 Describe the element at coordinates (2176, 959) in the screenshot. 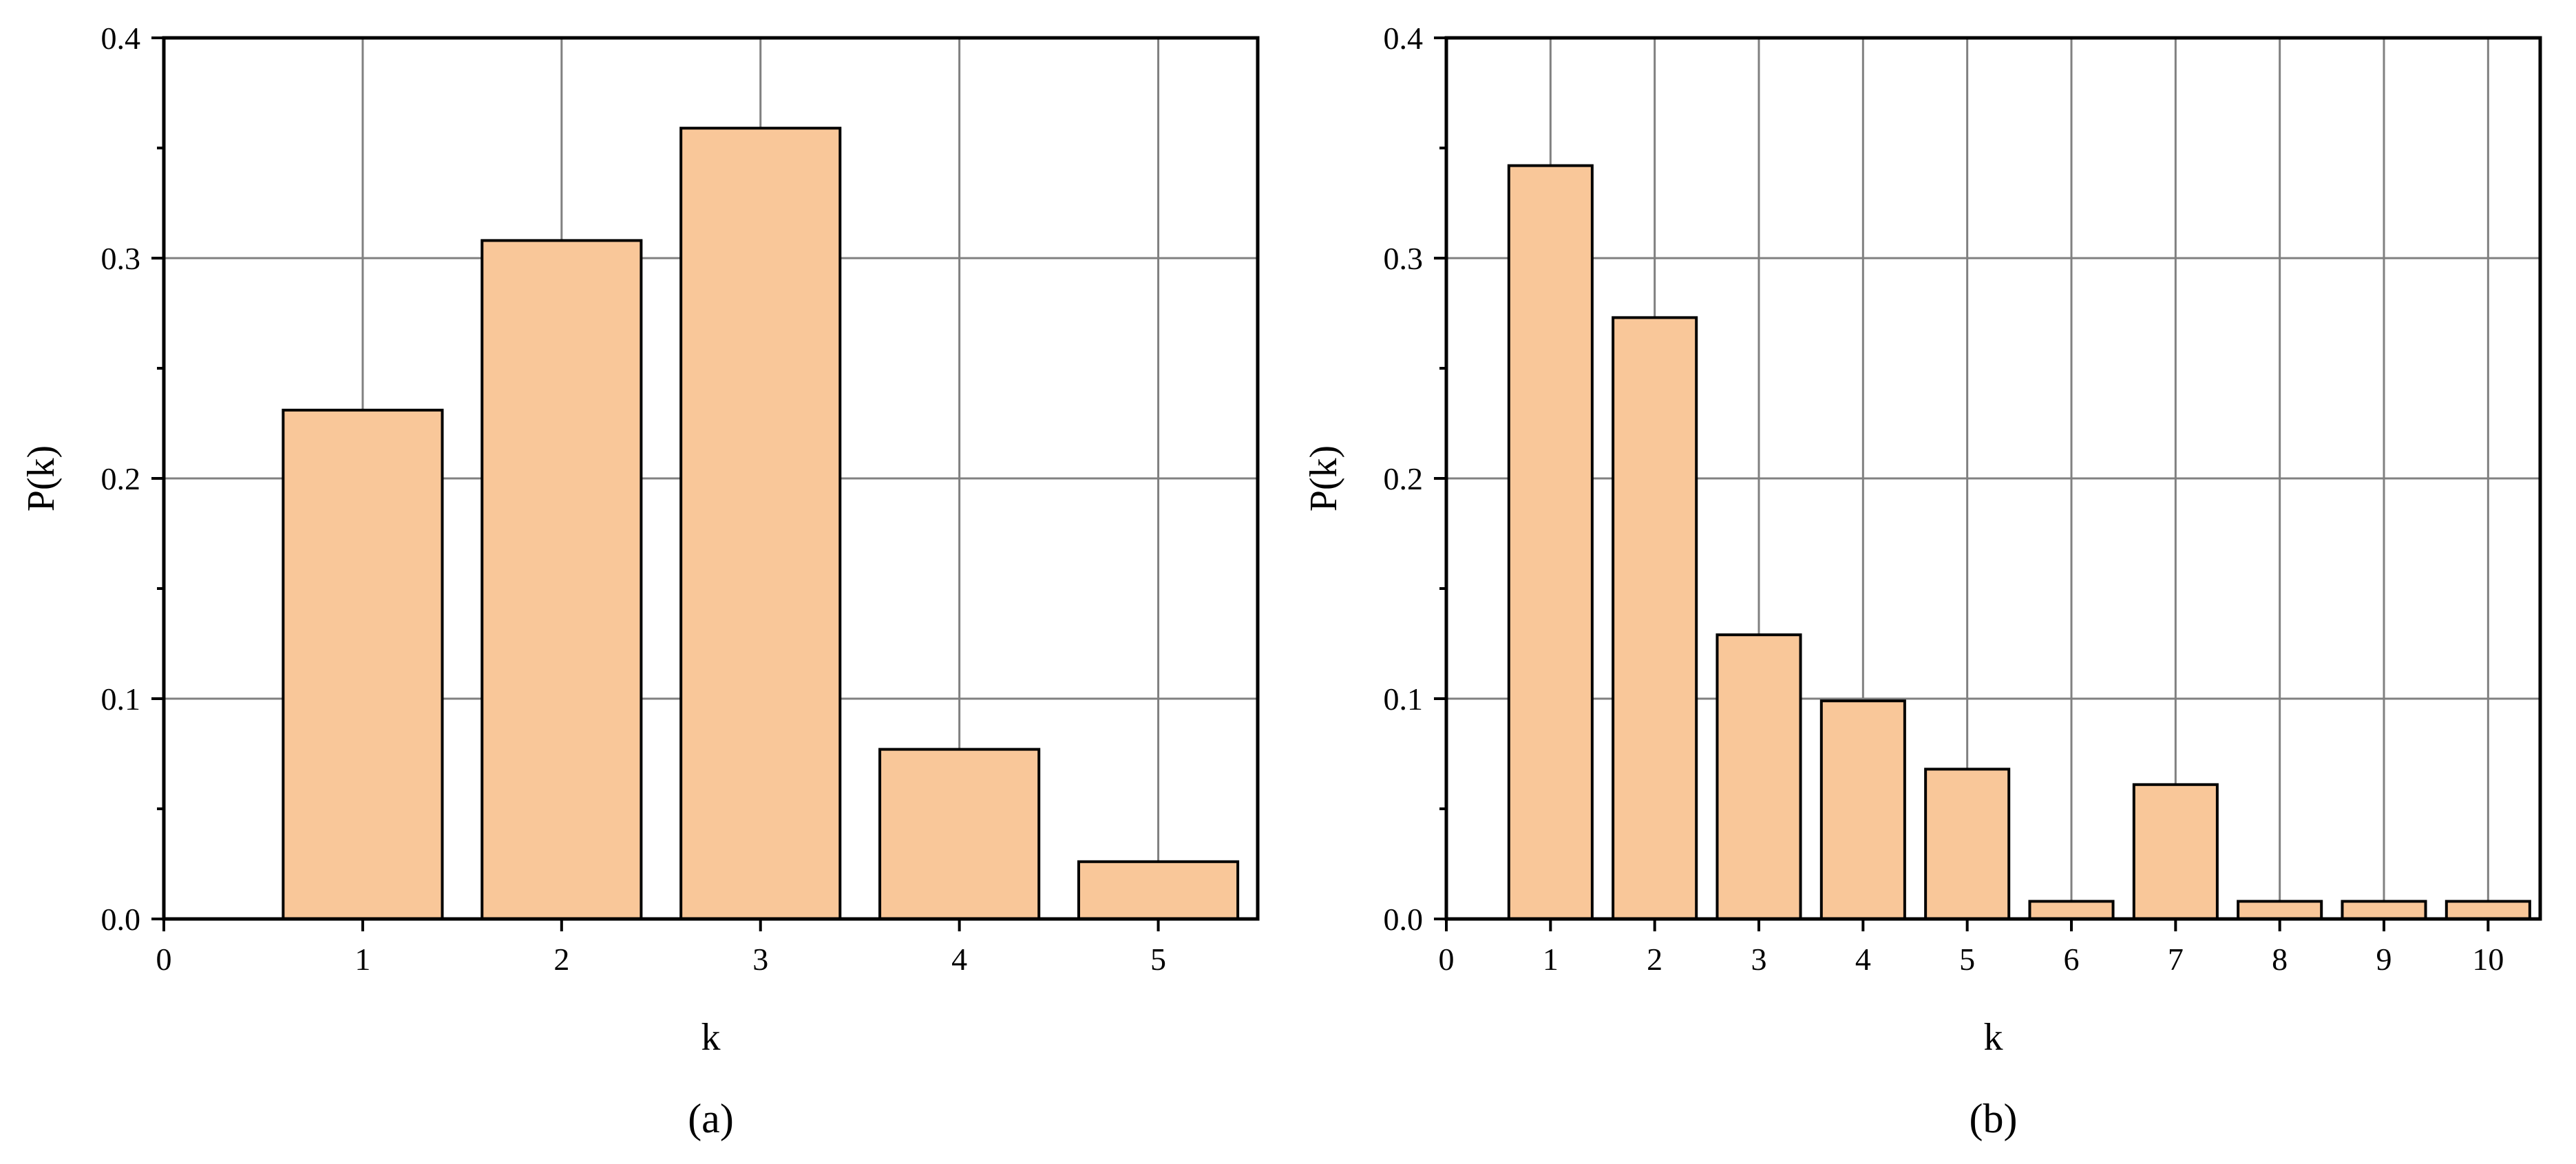

I see `x-tick-label: 7` at that location.